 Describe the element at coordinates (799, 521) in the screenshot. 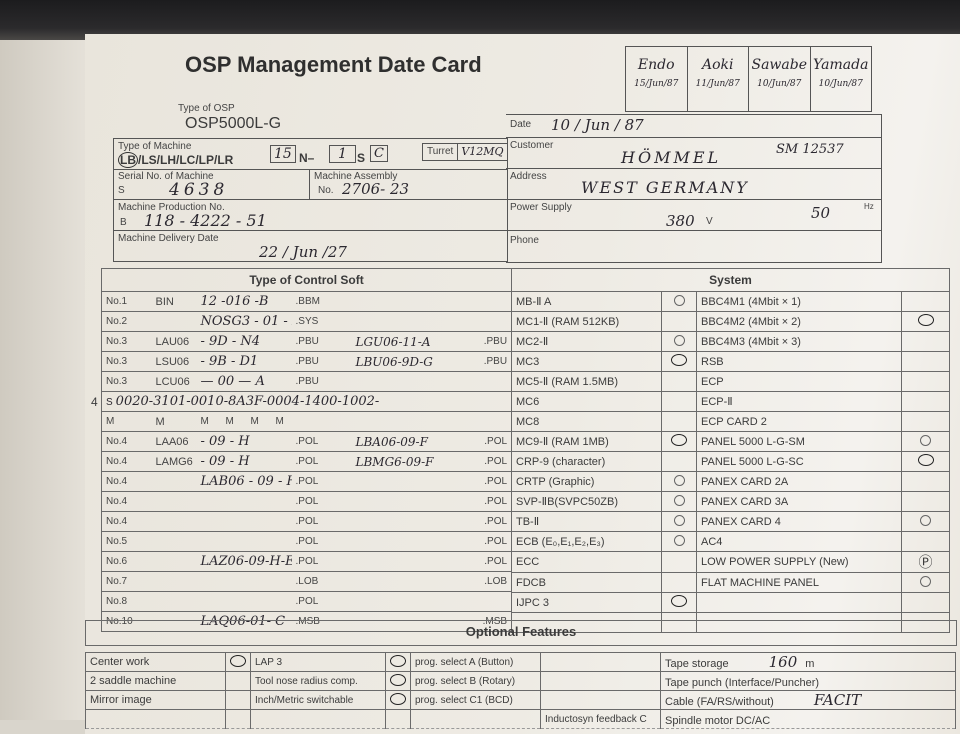

I see `system-item-right: PANEX CARD 4` at that location.